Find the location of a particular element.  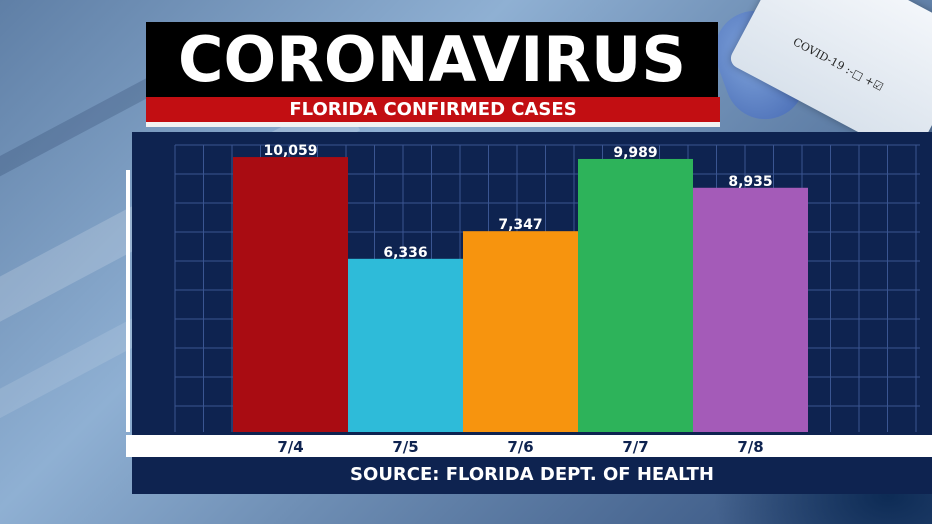

title-background is located at coordinates (432, 59).